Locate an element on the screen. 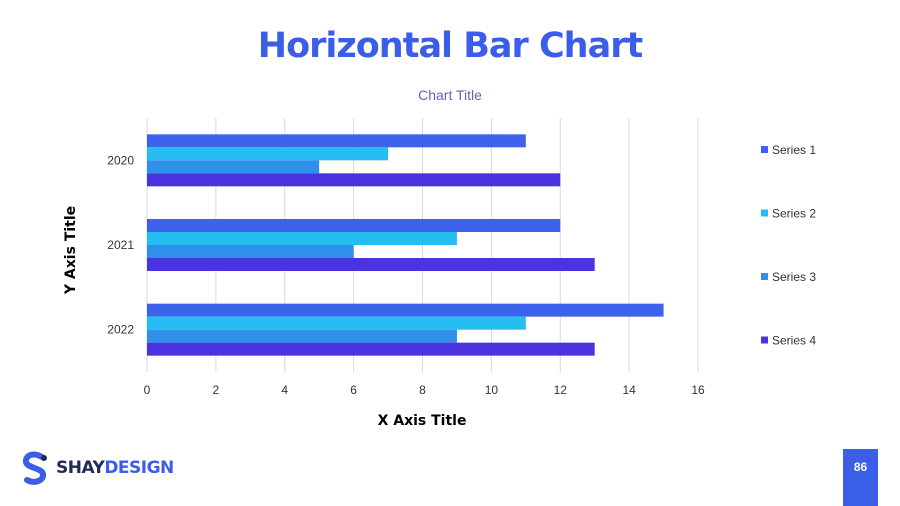 The width and height of the screenshot is (900, 506). x-tick-label: 8 is located at coordinates (422, 390).